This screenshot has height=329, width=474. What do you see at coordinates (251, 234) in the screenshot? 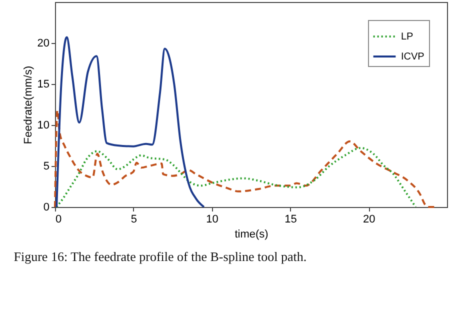
I see `x-axis-title: time(s)` at bounding box center [251, 234].